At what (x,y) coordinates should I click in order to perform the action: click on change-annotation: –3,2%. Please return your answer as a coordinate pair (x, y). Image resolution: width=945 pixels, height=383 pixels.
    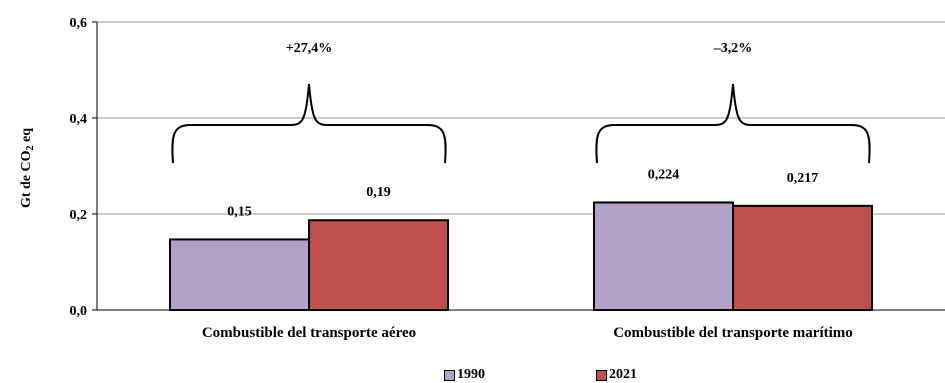
    Looking at the image, I should click on (733, 48).